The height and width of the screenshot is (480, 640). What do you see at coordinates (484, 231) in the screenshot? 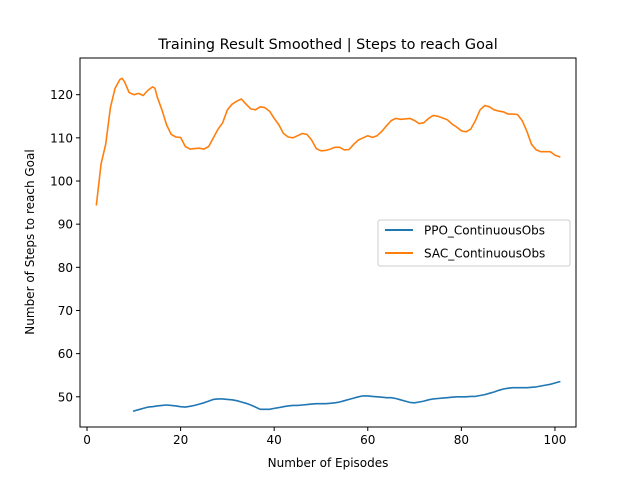
I see `legend-label-ppo: PPO_ContinuousObs` at bounding box center [484, 231].